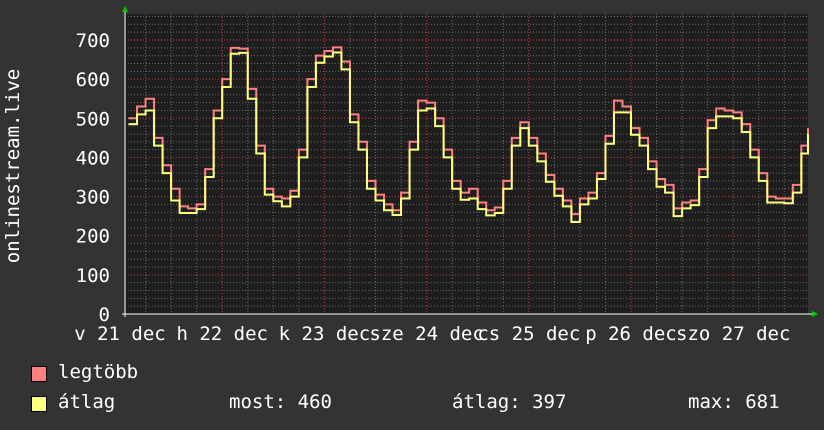 This screenshot has width=824, height=430. Describe the element at coordinates (13, 166) in the screenshot. I see `y-axis-label: onlinestream.live` at that location.